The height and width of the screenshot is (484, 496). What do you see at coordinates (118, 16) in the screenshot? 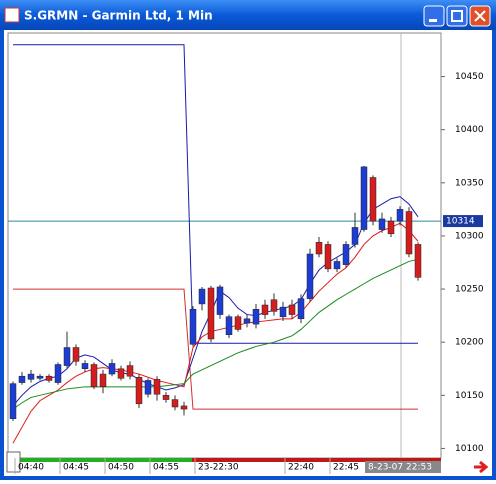
I see `window-title: S.GRMN - Garmin Ltd, 1 Min` at bounding box center [118, 16].